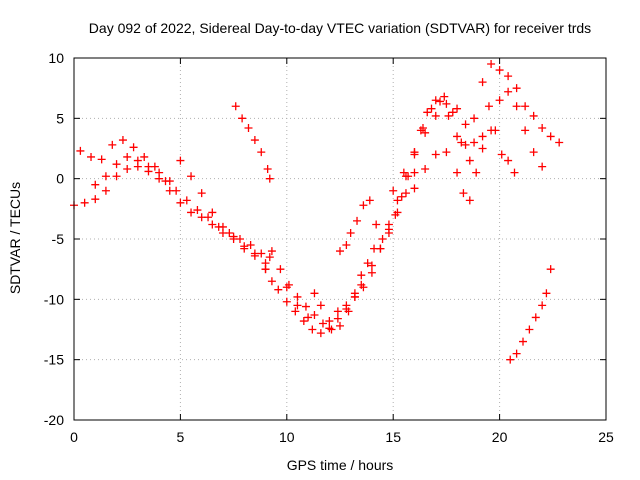  I want to click on y-tick-label: 0, so click(60, 179).